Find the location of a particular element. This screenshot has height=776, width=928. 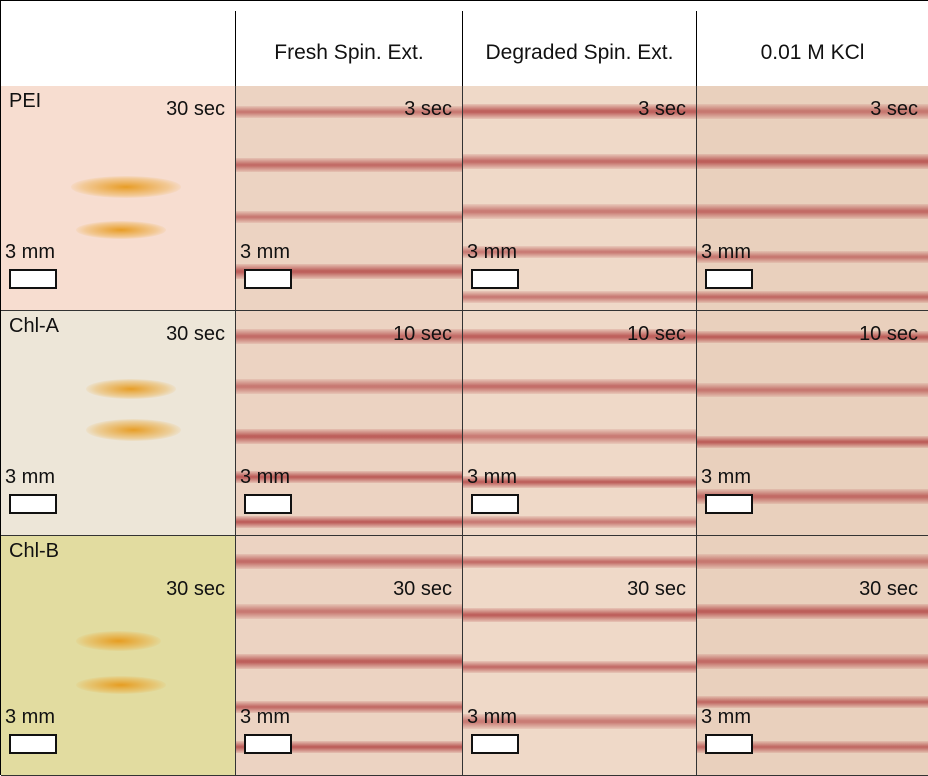

column-header: 0.01 M KCl is located at coordinates (812, 53).